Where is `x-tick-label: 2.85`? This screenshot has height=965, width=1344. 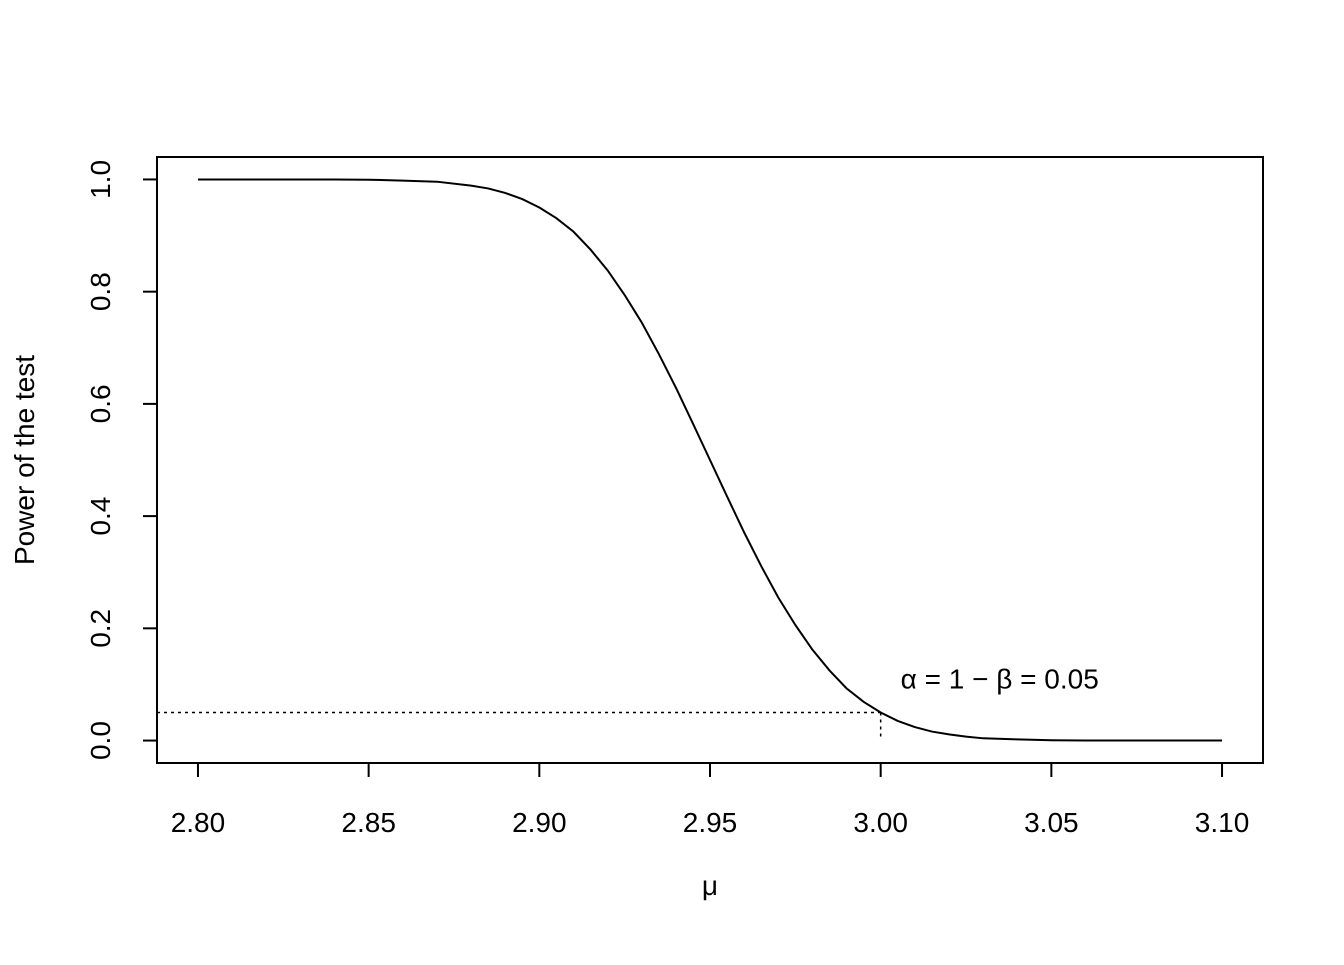 x-tick-label: 2.85 is located at coordinates (368, 822).